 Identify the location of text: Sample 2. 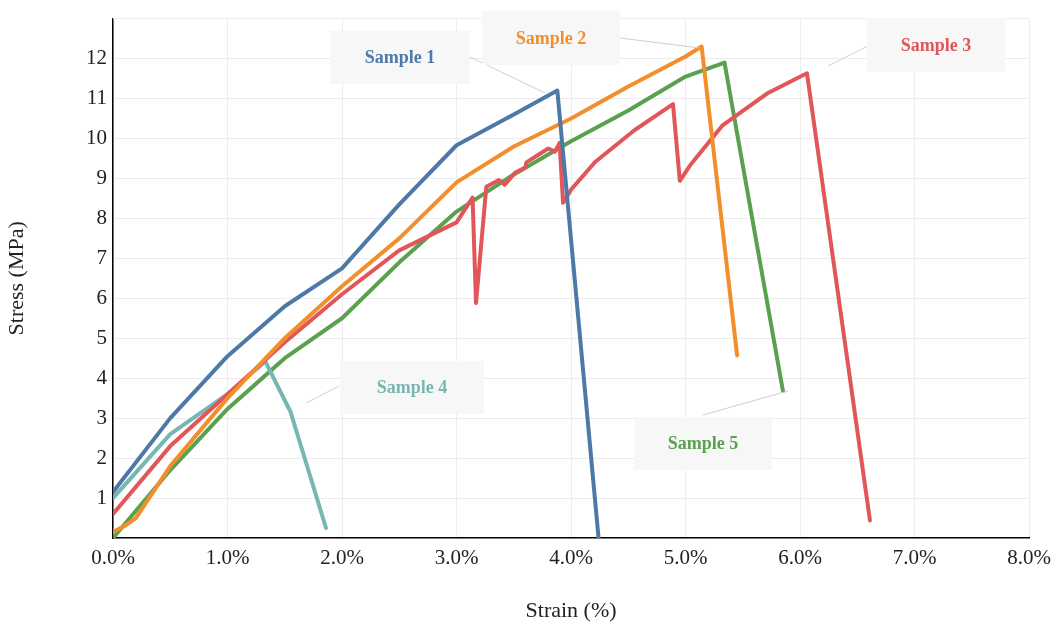
(551, 38).